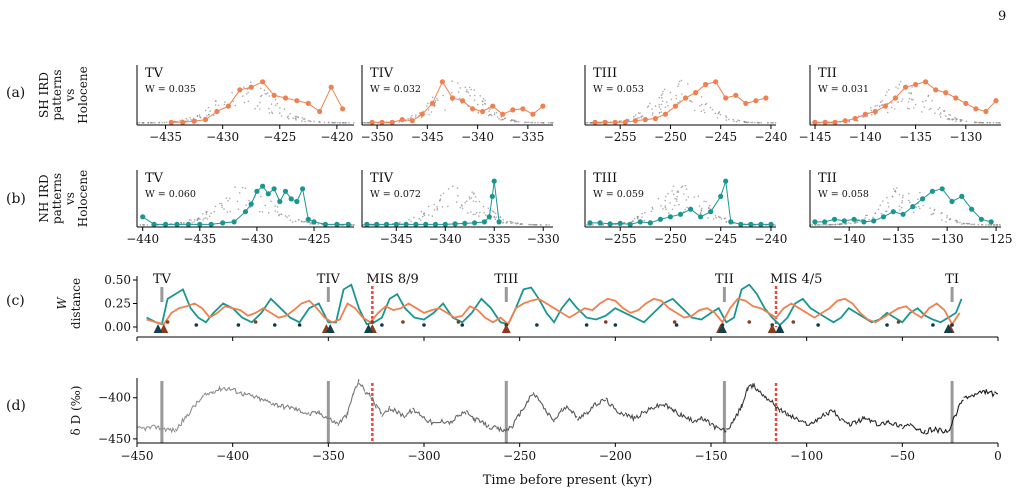  I want to click on y-axis-label-line: Holocene, so click(83, 94).